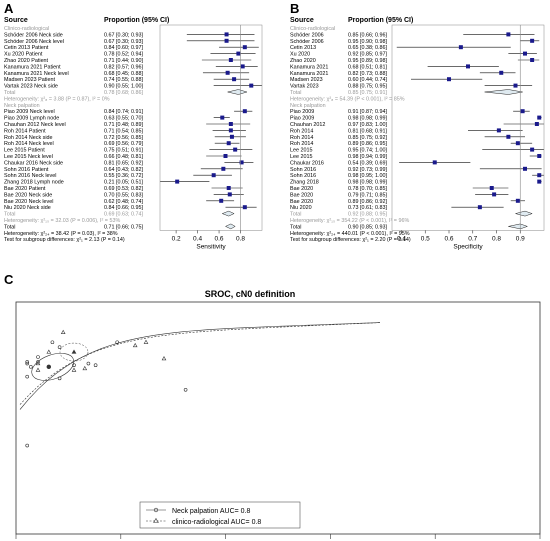 The image size is (550, 541). I want to click on study-ci: 0.95 [0.89; 0.98], so click(367, 61).